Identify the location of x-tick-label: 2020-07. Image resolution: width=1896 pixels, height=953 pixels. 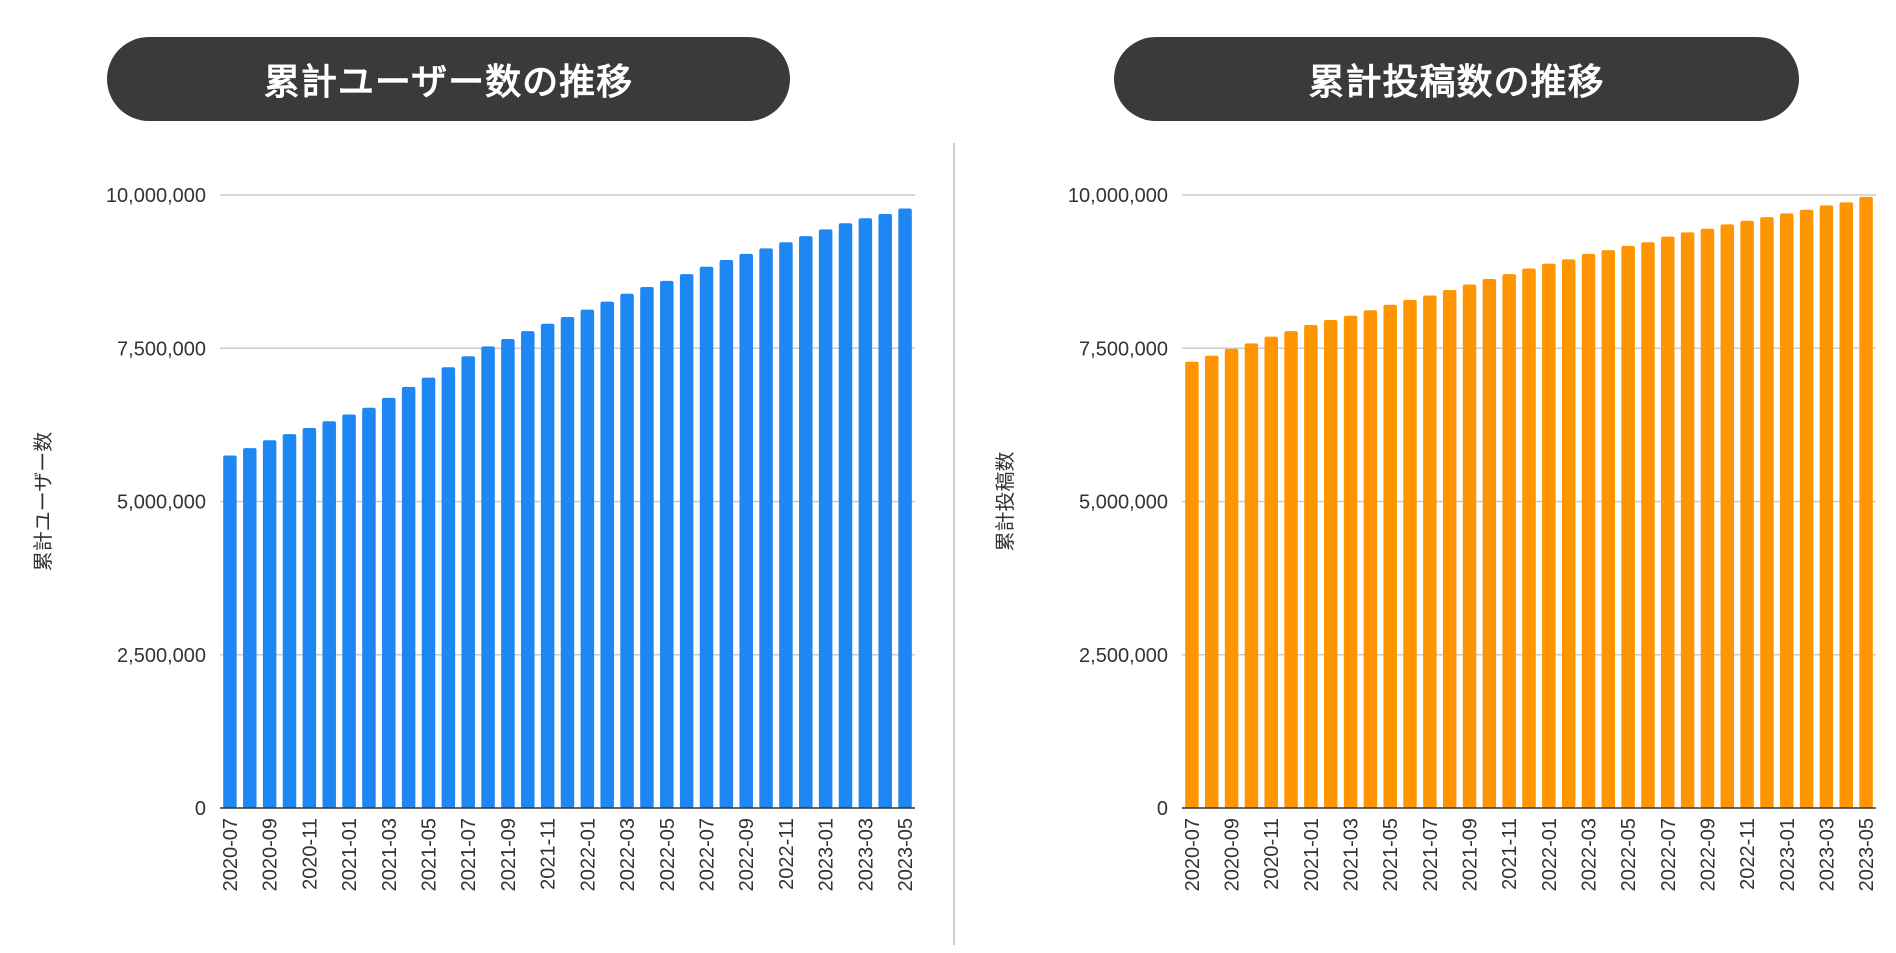
(1193, 854).